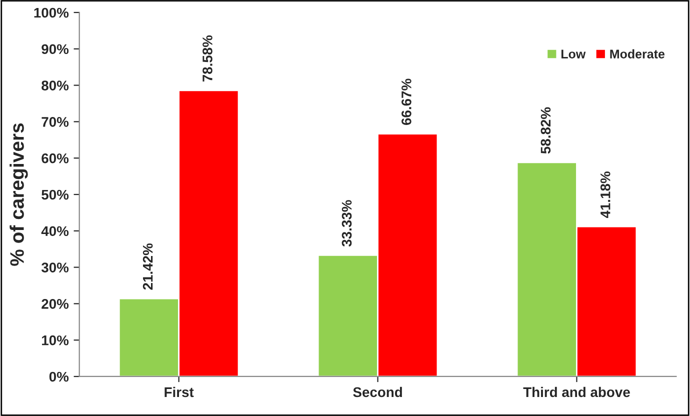 The width and height of the screenshot is (690, 416). What do you see at coordinates (51, 13) in the screenshot?
I see `y-tick-label: 100%` at bounding box center [51, 13].